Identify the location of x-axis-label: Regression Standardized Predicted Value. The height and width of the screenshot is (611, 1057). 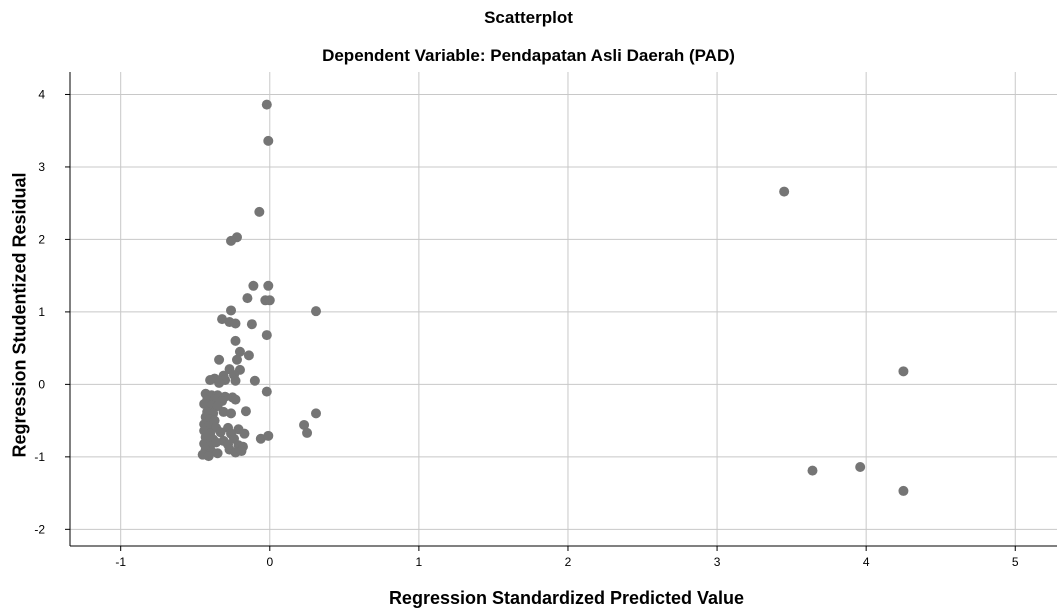
(566, 598).